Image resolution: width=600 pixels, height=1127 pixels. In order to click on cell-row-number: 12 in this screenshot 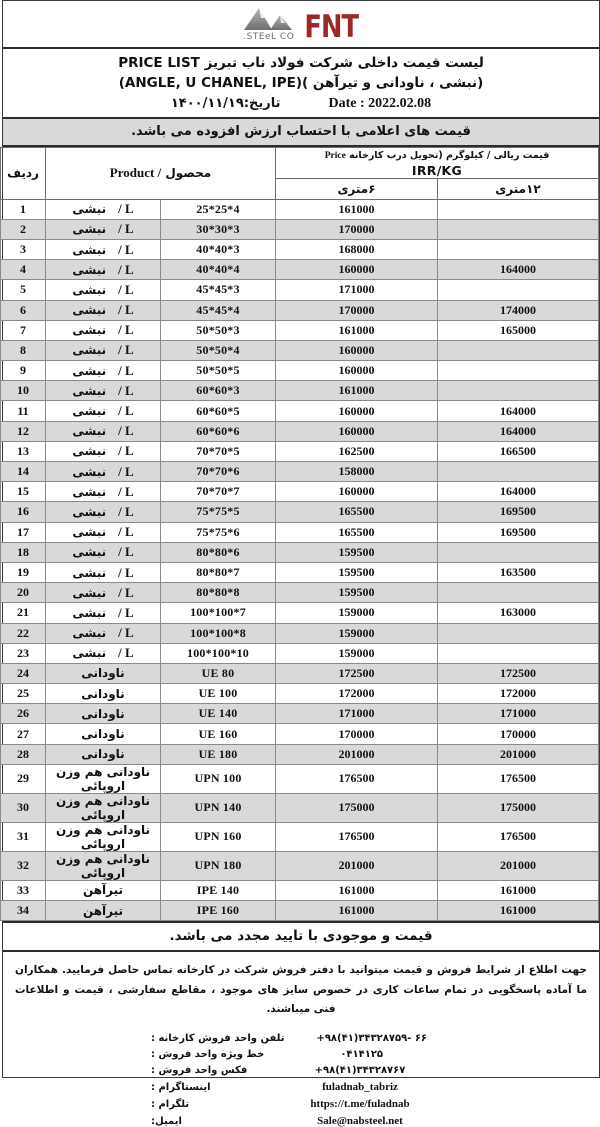, I will do `click(23, 431)`.